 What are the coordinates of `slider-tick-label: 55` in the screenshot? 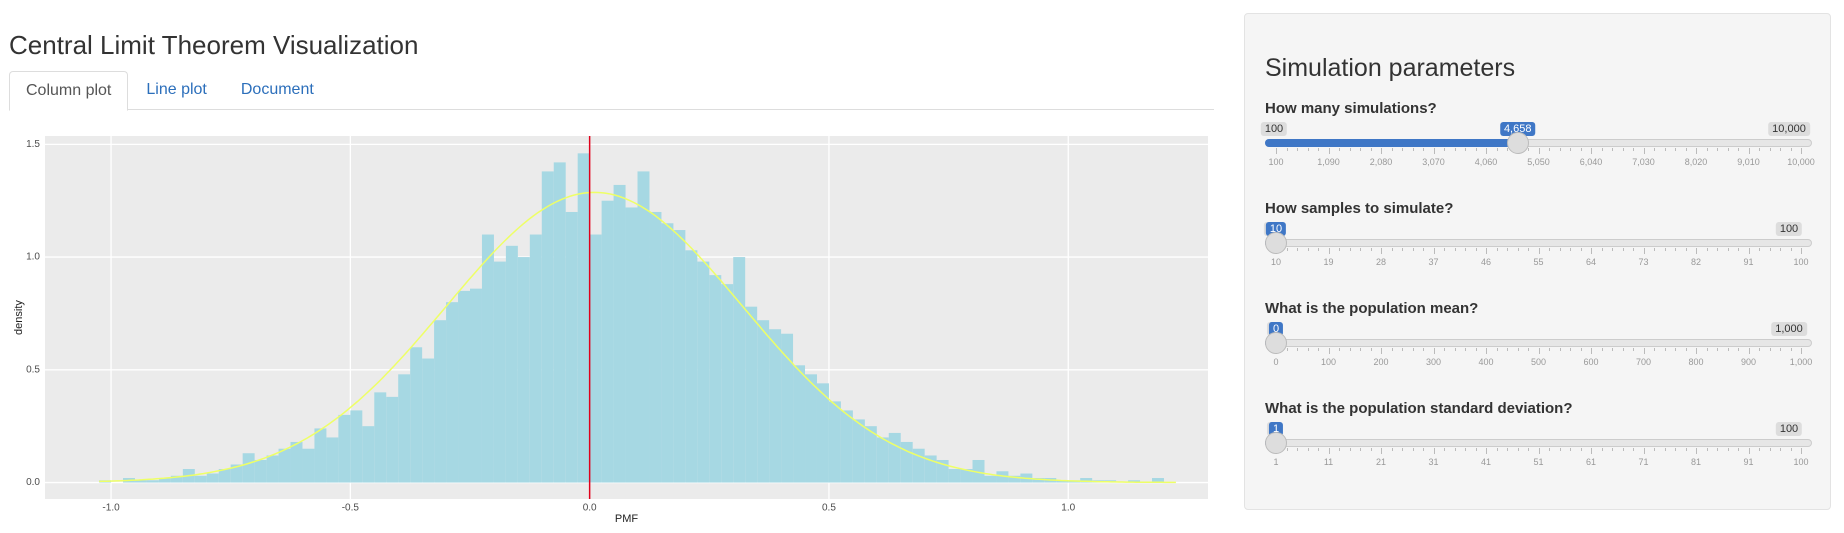 It's located at (1538, 262).